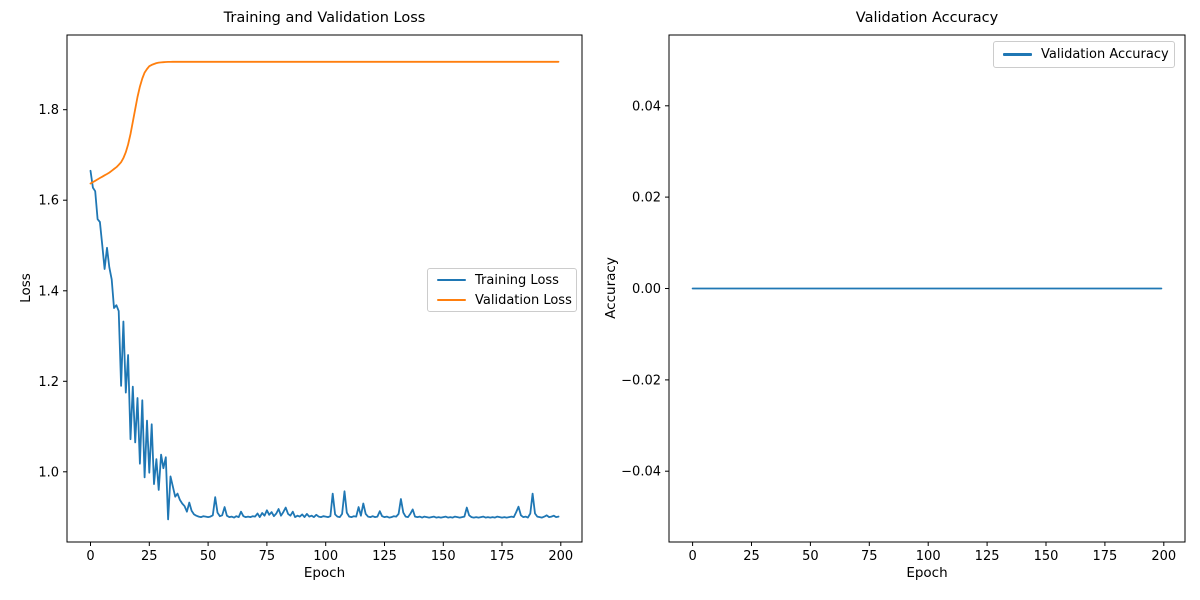 The image size is (1200, 600). What do you see at coordinates (48, 201) in the screenshot?
I see `y-tick-label: 1.6` at bounding box center [48, 201].